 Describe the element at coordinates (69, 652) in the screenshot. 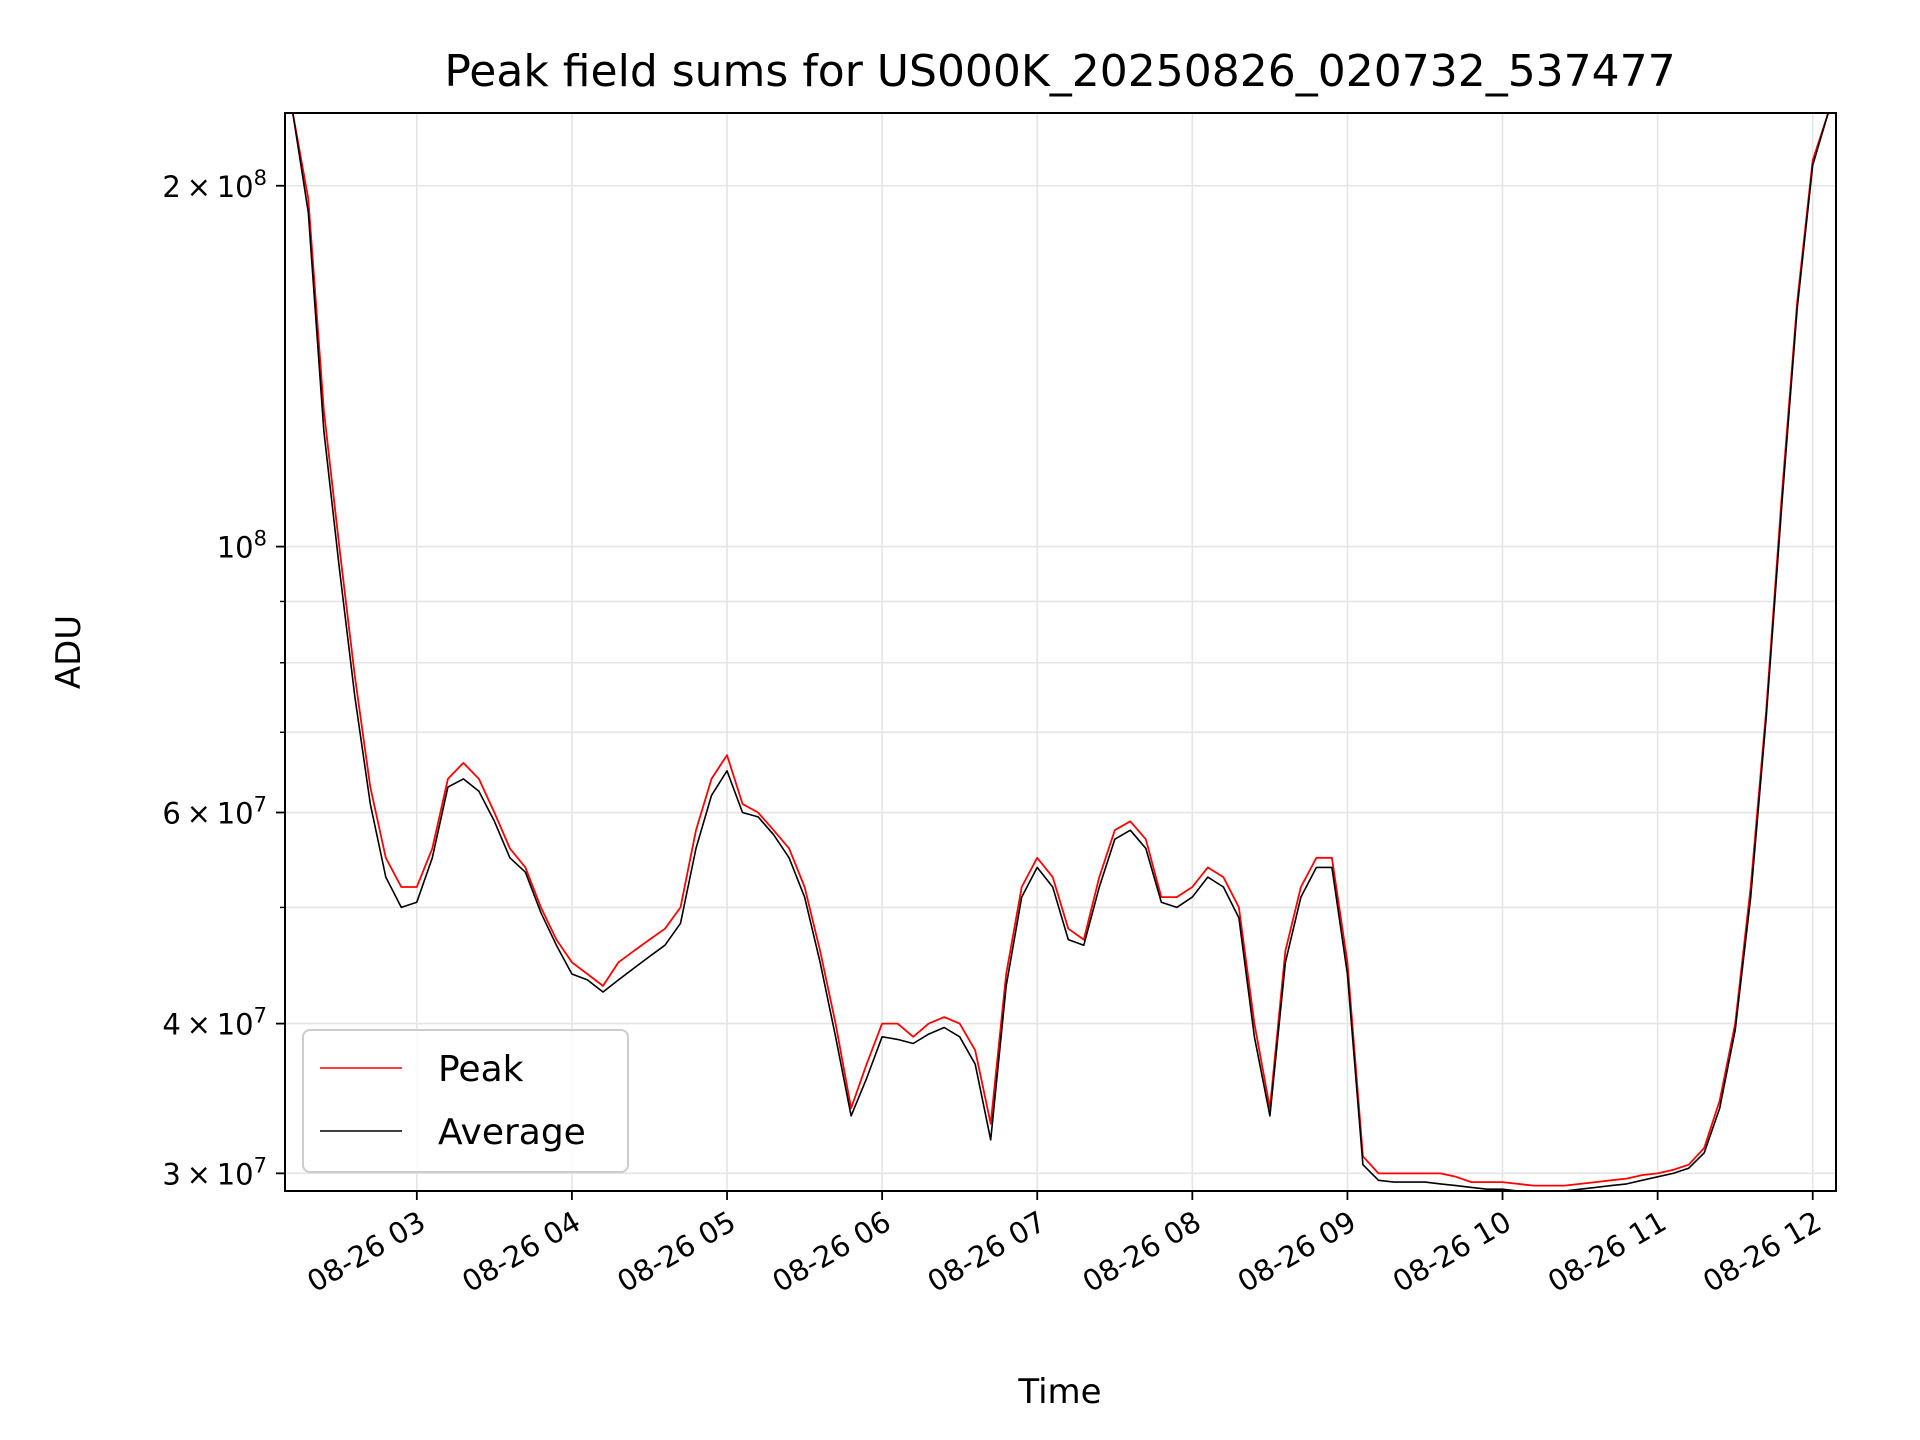

I see `y-axis-label: ADU` at that location.